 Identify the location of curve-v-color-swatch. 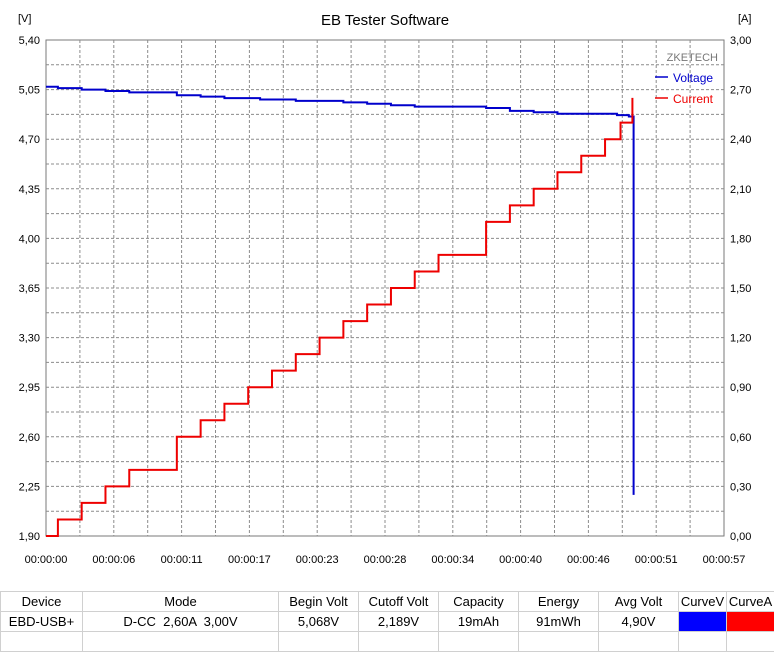
(703, 622).